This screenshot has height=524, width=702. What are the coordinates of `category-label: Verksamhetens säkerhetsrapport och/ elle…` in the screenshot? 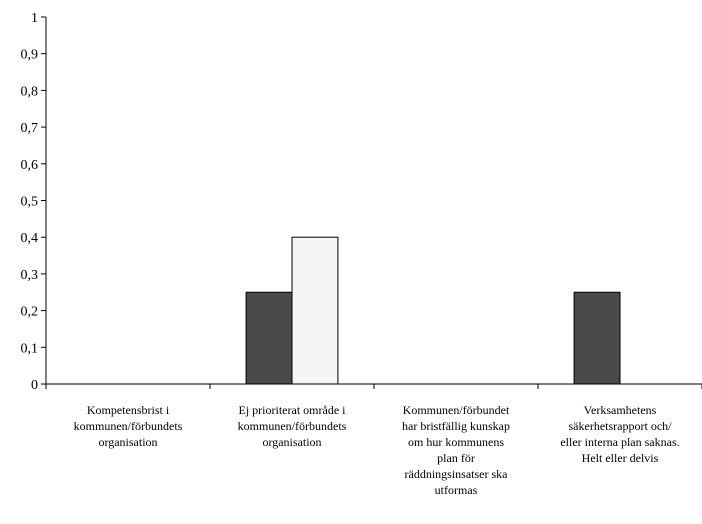 It's located at (620, 434).